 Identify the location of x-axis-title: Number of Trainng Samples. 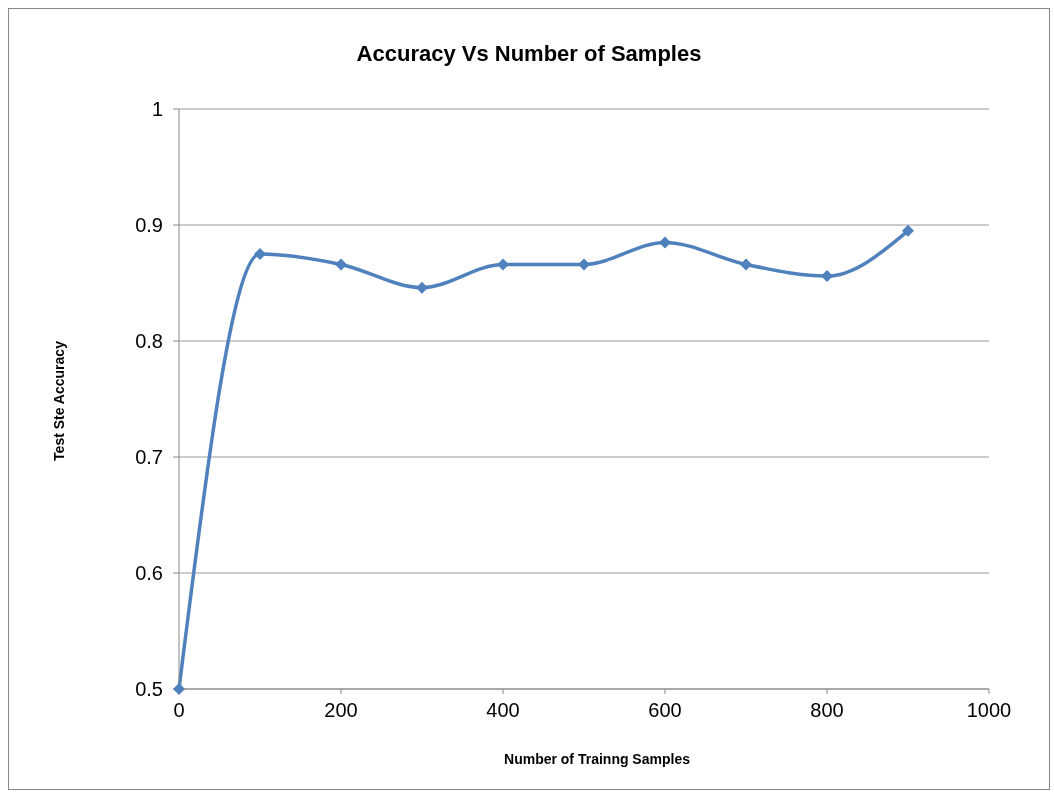
(597, 759).